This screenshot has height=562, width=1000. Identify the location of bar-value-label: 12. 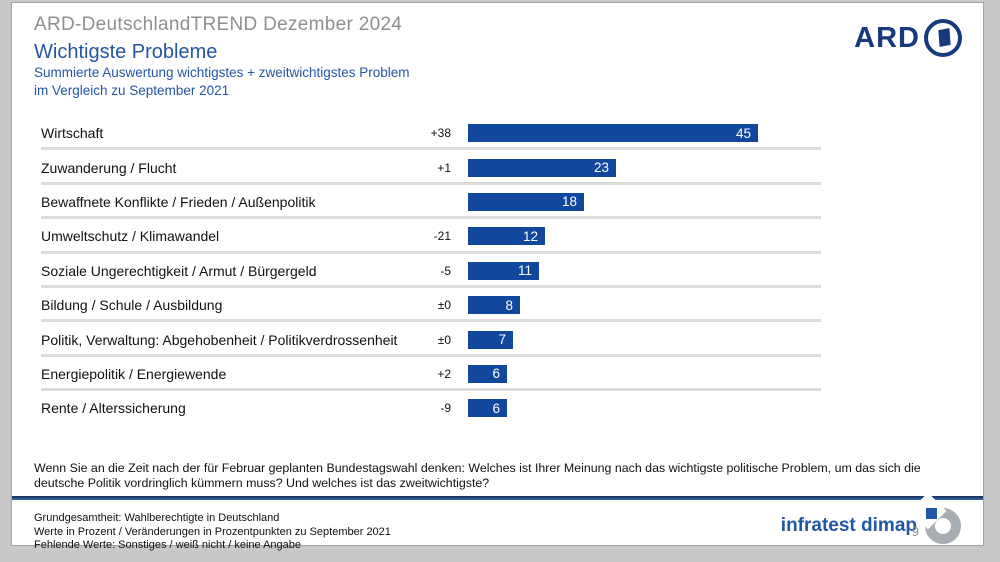
(530, 236).